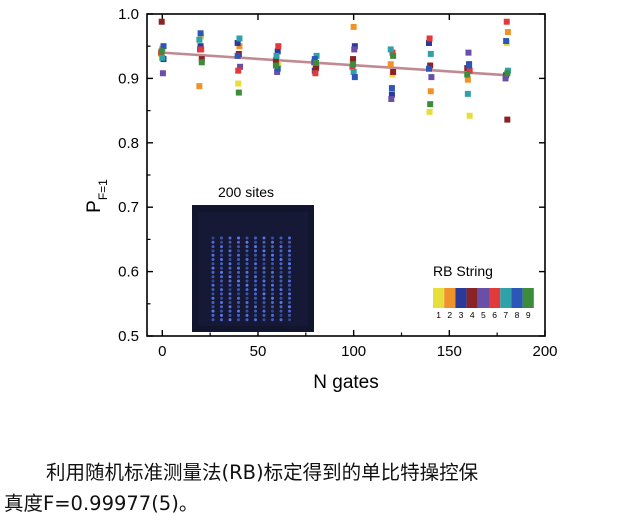 The width and height of the screenshot is (640, 522). I want to click on legend-label-7: 7, so click(505, 315).